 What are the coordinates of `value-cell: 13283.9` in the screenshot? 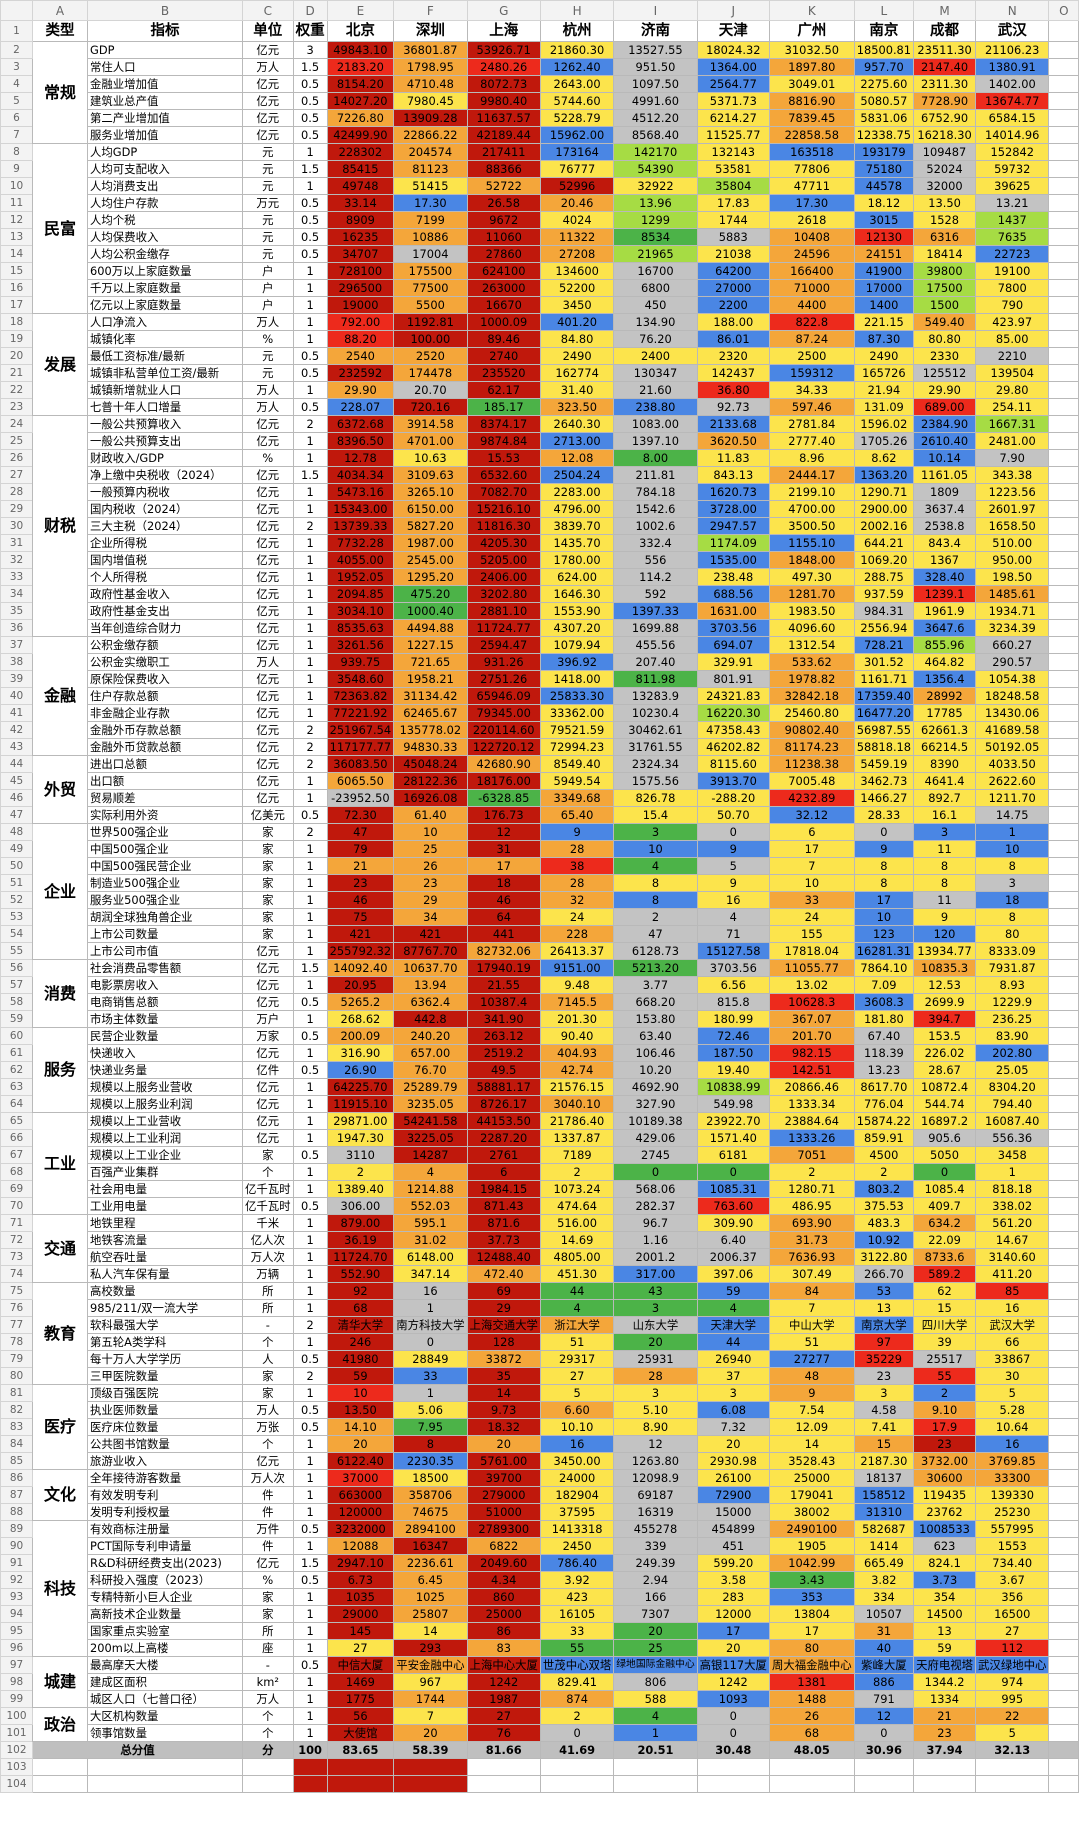 It's located at (655, 696).